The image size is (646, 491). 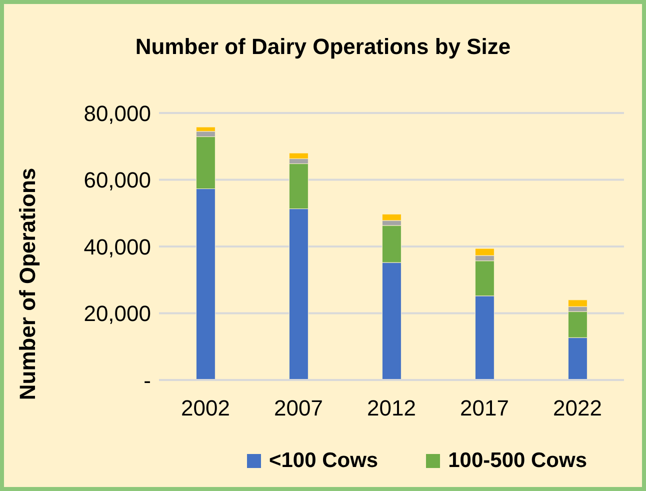 What do you see at coordinates (147, 380) in the screenshot?
I see `y-tick-label: -` at bounding box center [147, 380].